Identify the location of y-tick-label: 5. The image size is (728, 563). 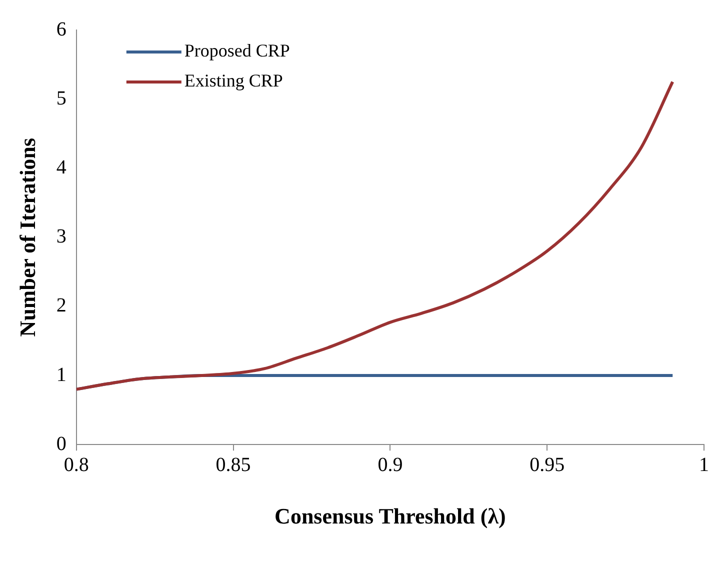
(61, 98).